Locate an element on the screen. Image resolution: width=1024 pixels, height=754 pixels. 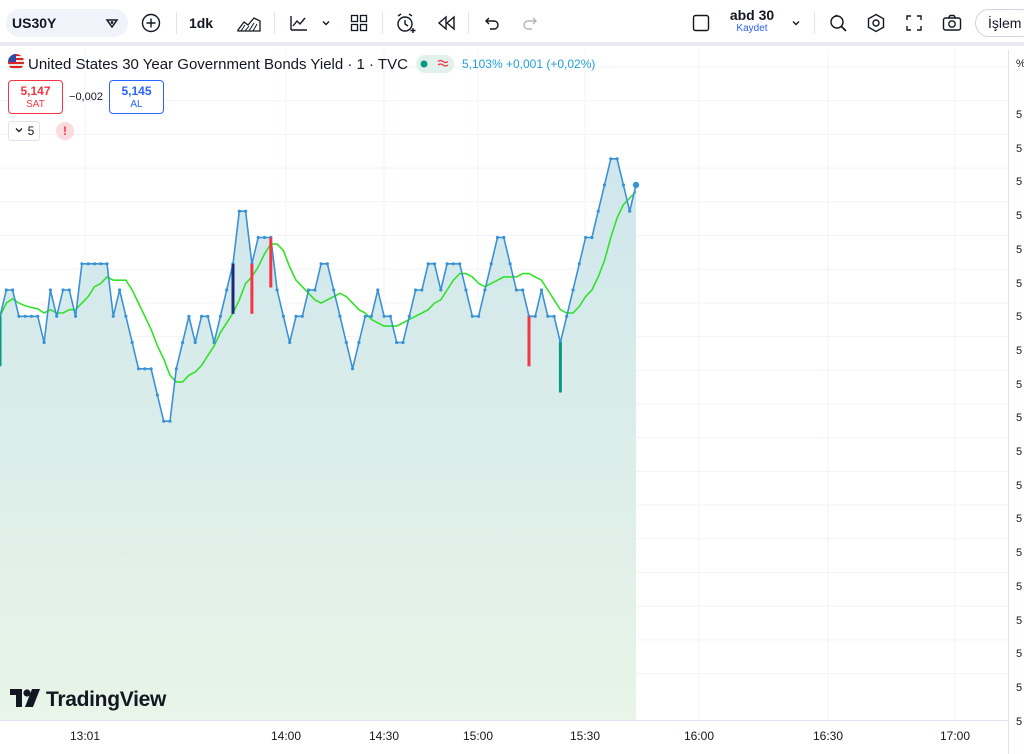
sell-price: 5,147 is located at coordinates (35, 91).